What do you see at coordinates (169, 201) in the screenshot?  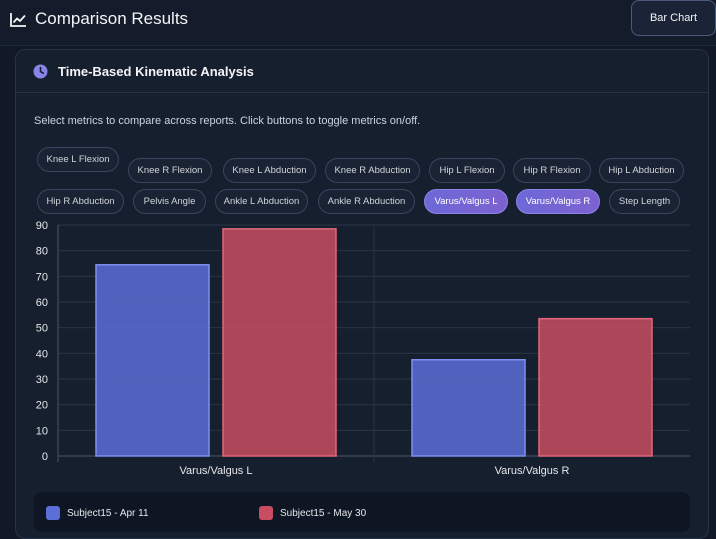 I see `metric-toggle-pelvis-angle: Pelvis Angle` at bounding box center [169, 201].